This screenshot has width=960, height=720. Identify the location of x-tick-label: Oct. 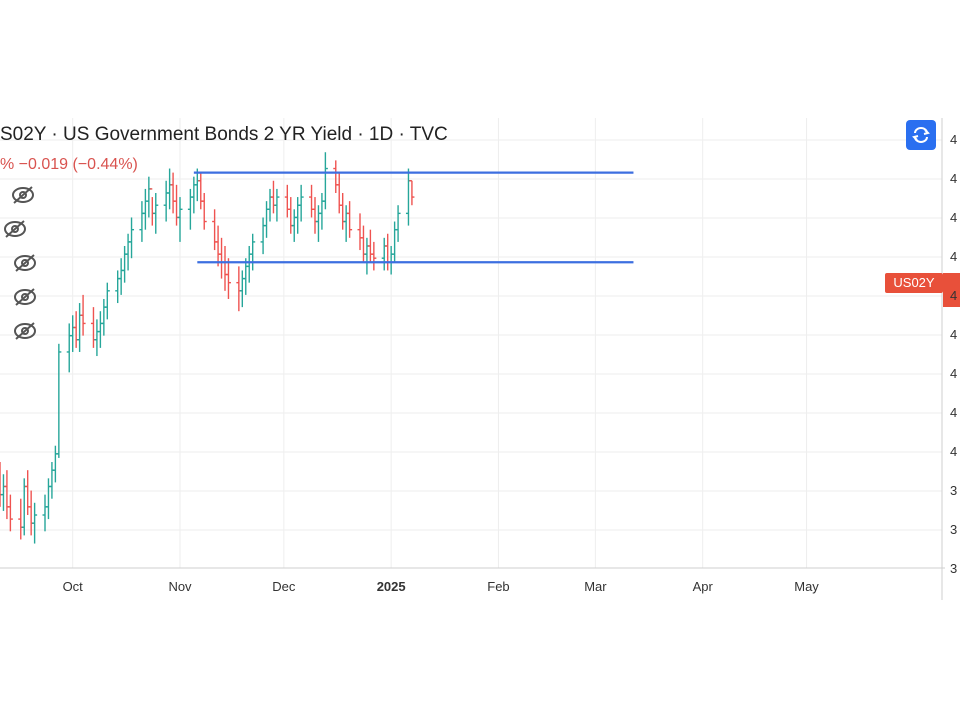
(73, 586).